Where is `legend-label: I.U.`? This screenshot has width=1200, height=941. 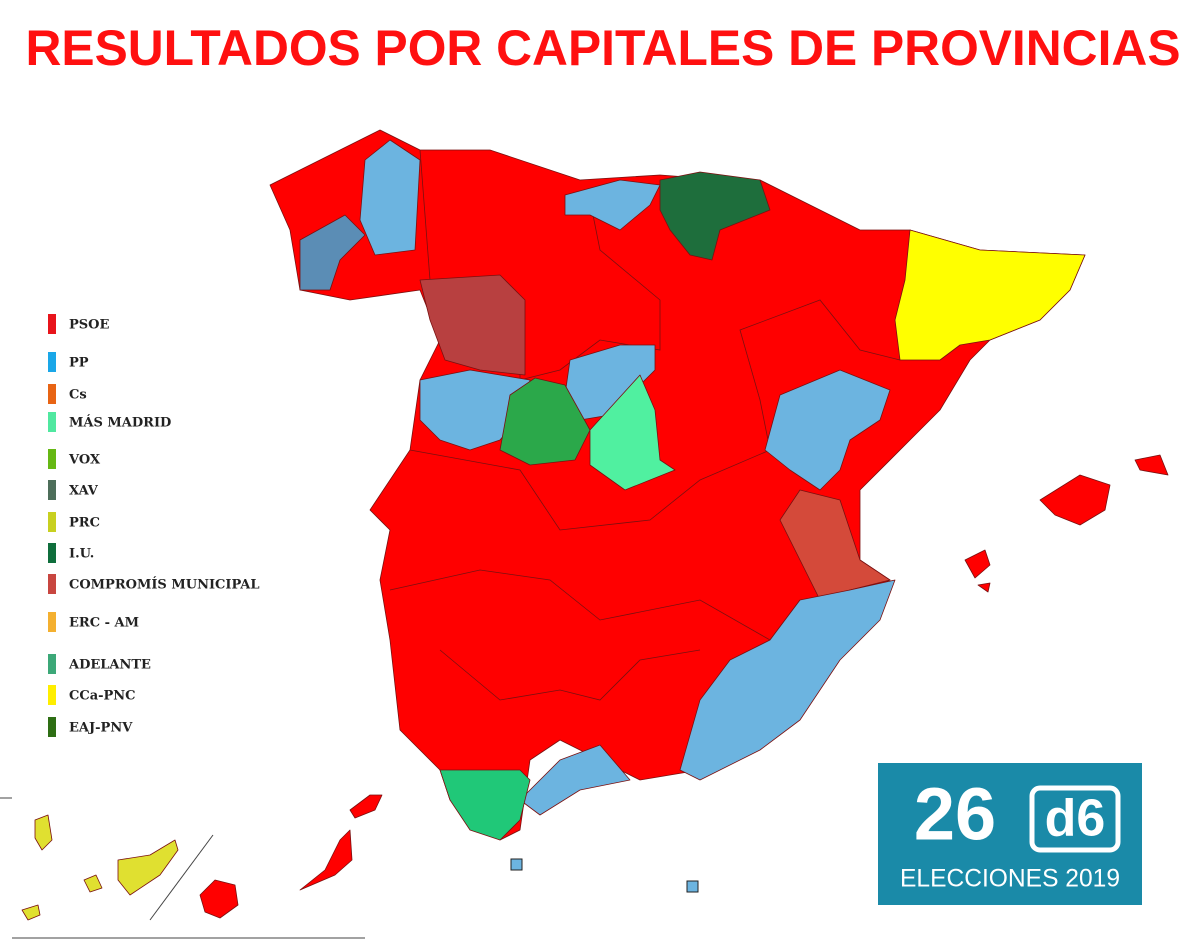
legend-label: I.U. is located at coordinates (81, 554).